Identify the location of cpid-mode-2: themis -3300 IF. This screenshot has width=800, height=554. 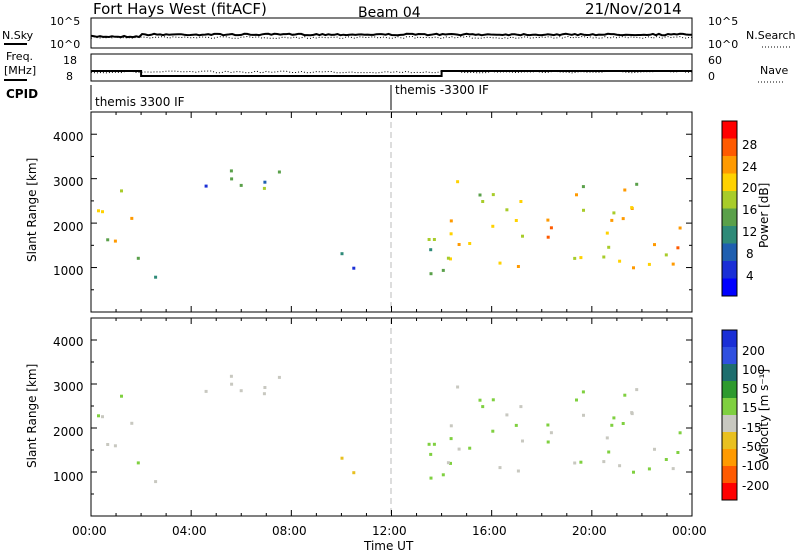
(442, 90).